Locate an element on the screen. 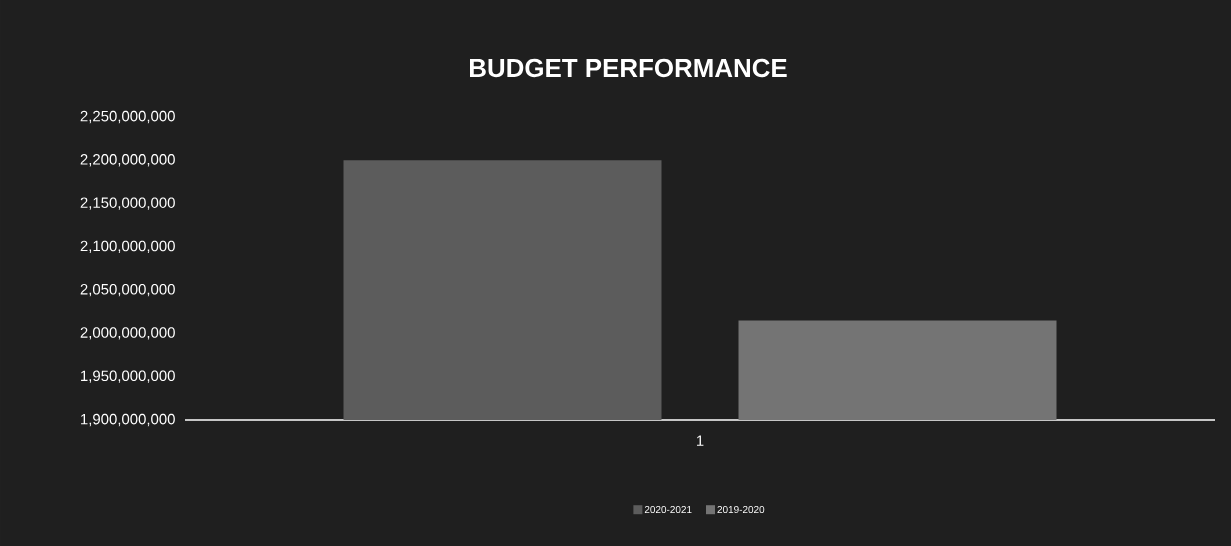  y-tick-label: 2,050,000,000 is located at coordinates (127, 290).